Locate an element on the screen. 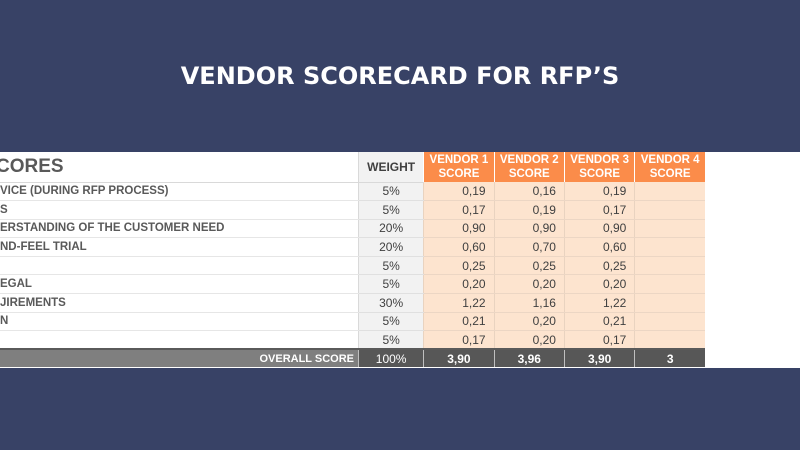  criteria-label: VICE (DURING RFP PROCESS) is located at coordinates (179, 192).